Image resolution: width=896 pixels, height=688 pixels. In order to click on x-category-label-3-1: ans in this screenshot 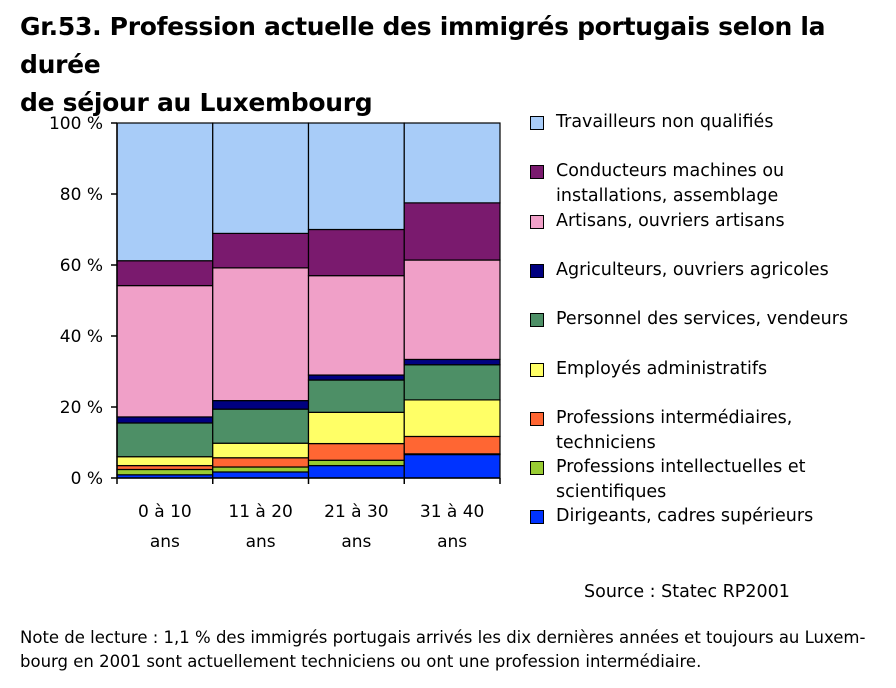, I will do `click(452, 542)`.